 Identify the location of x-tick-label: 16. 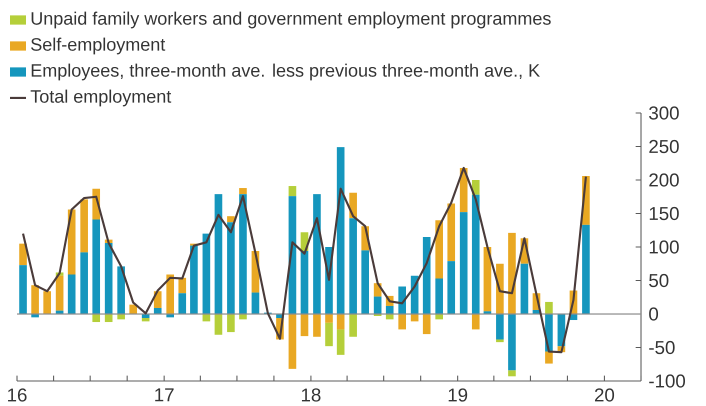
(17, 395).